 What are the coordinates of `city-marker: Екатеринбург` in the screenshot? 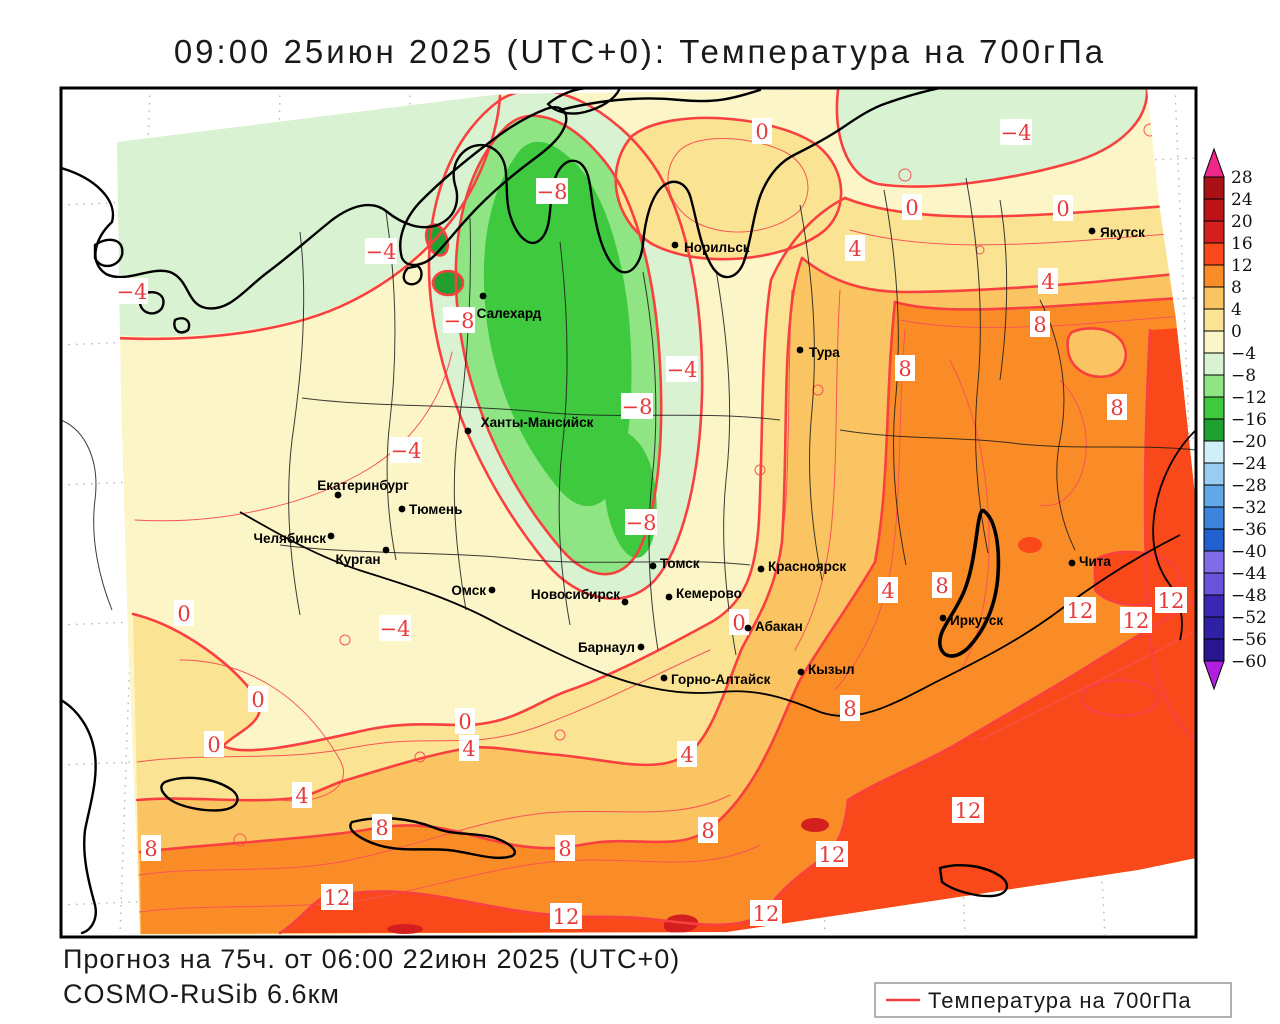 It's located at (363, 488).